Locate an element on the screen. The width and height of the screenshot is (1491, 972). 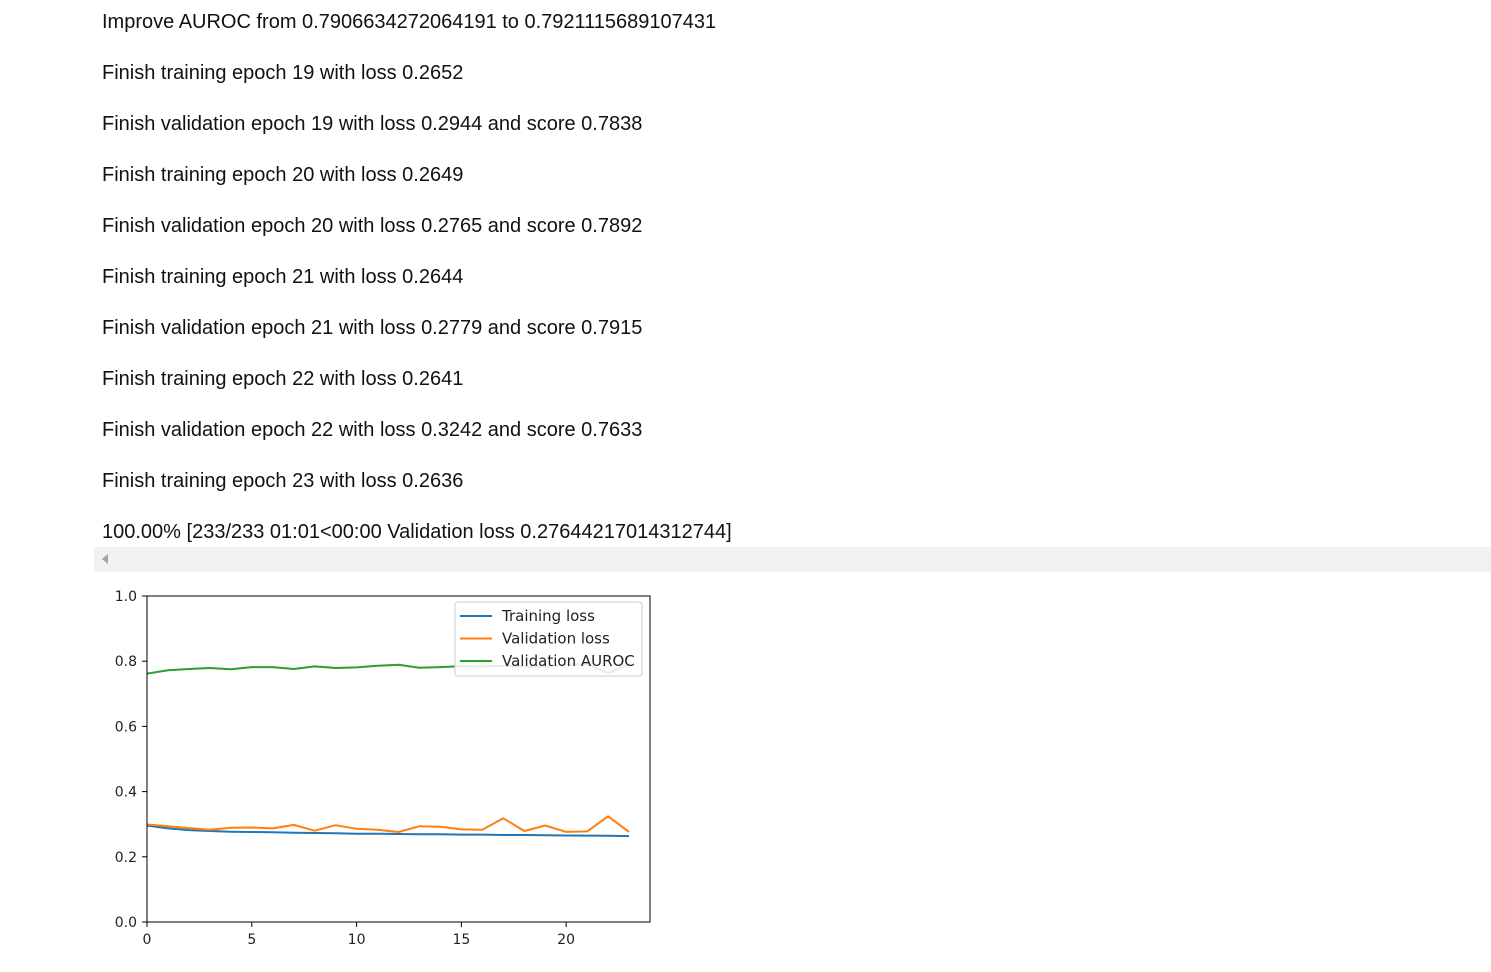
axis-ticks: 0 5 10 15 20 0.0 0.2 0.4 0.6 0.8 1.0 is located at coordinates (345, 768).